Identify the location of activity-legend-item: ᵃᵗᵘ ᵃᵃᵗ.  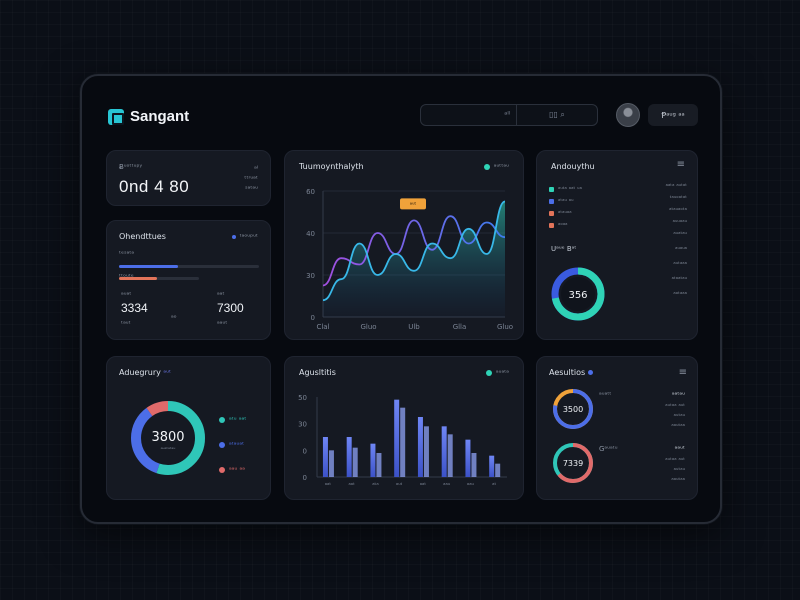
(232, 419).